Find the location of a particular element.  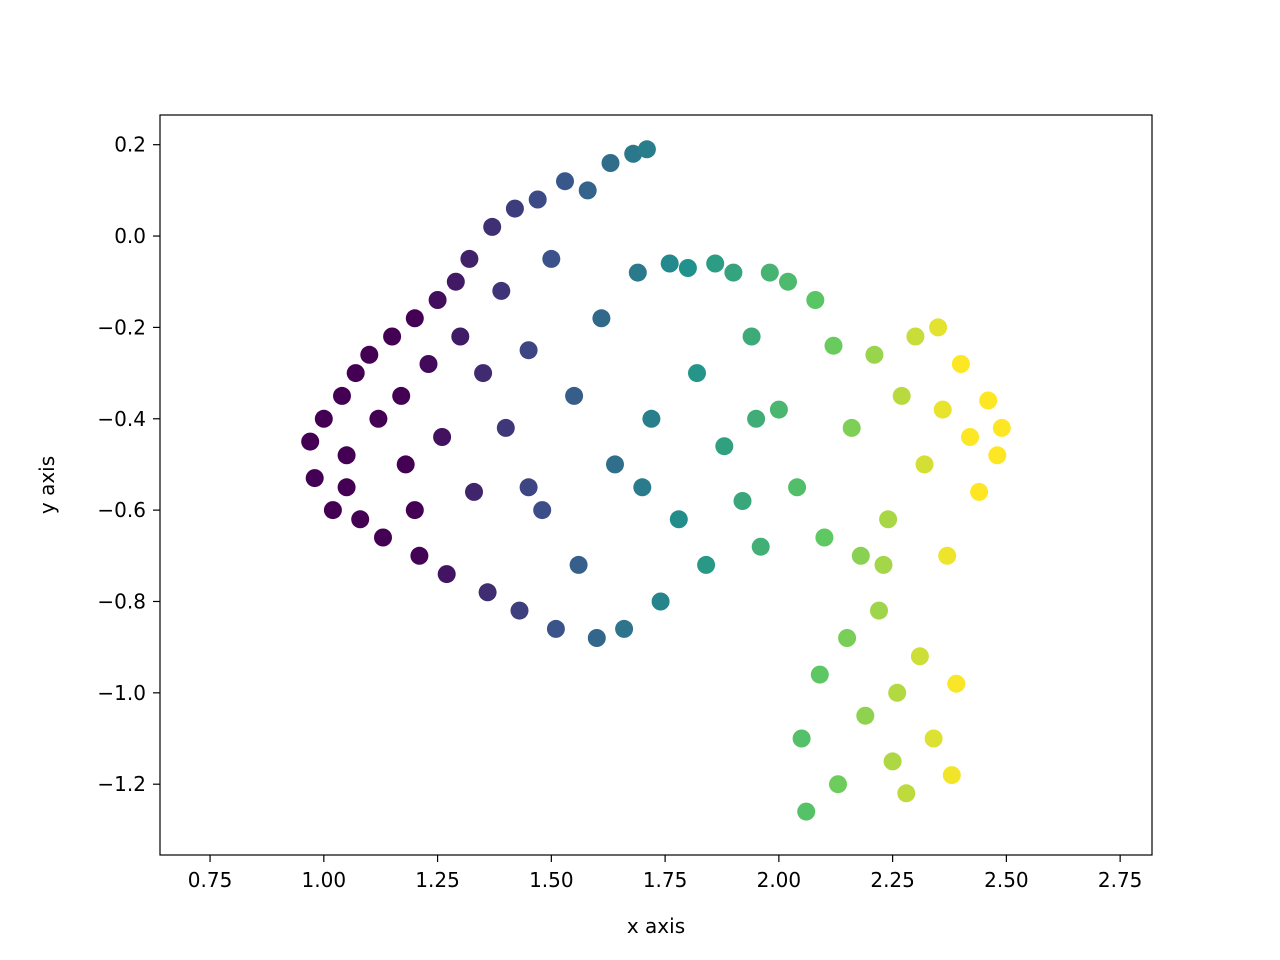

y-tick-label: −0.8 is located at coordinates (121, 601).